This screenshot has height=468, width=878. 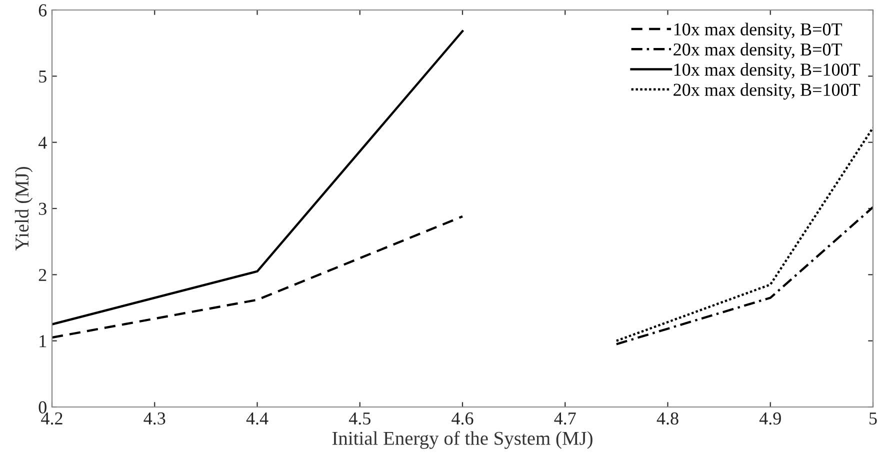 What do you see at coordinates (42, 142) in the screenshot?
I see `y-tick-label: 4` at bounding box center [42, 142].